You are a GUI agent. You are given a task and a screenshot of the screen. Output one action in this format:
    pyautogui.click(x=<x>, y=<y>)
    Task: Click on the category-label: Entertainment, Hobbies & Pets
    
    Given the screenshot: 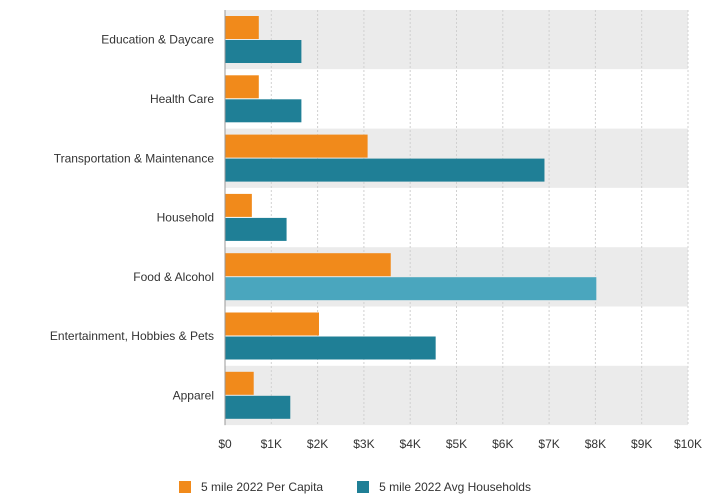 What is the action you would take?
    pyautogui.click(x=132, y=336)
    